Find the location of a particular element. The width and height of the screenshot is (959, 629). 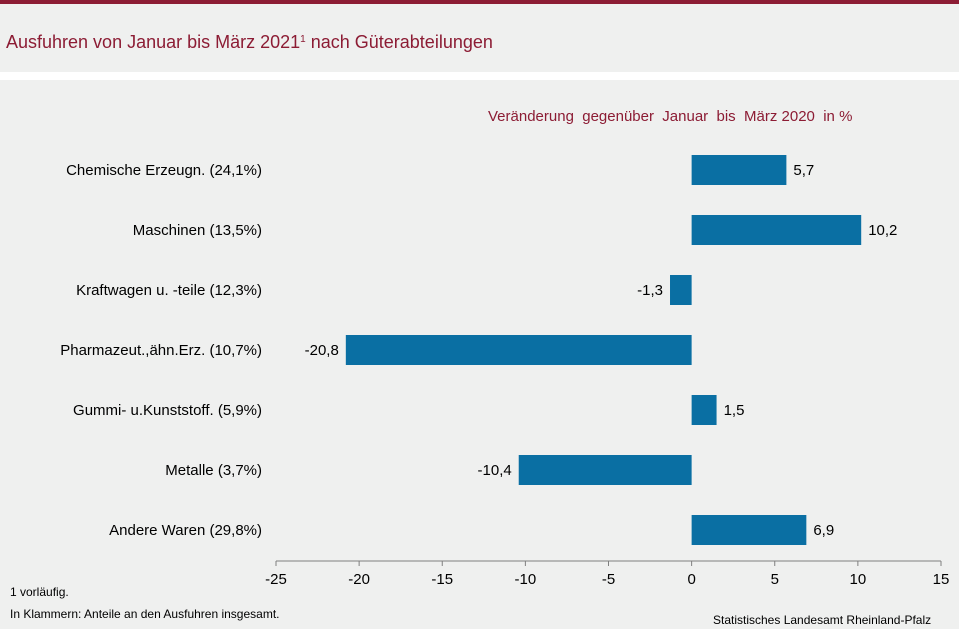

header-separator is located at coordinates (479, 76).